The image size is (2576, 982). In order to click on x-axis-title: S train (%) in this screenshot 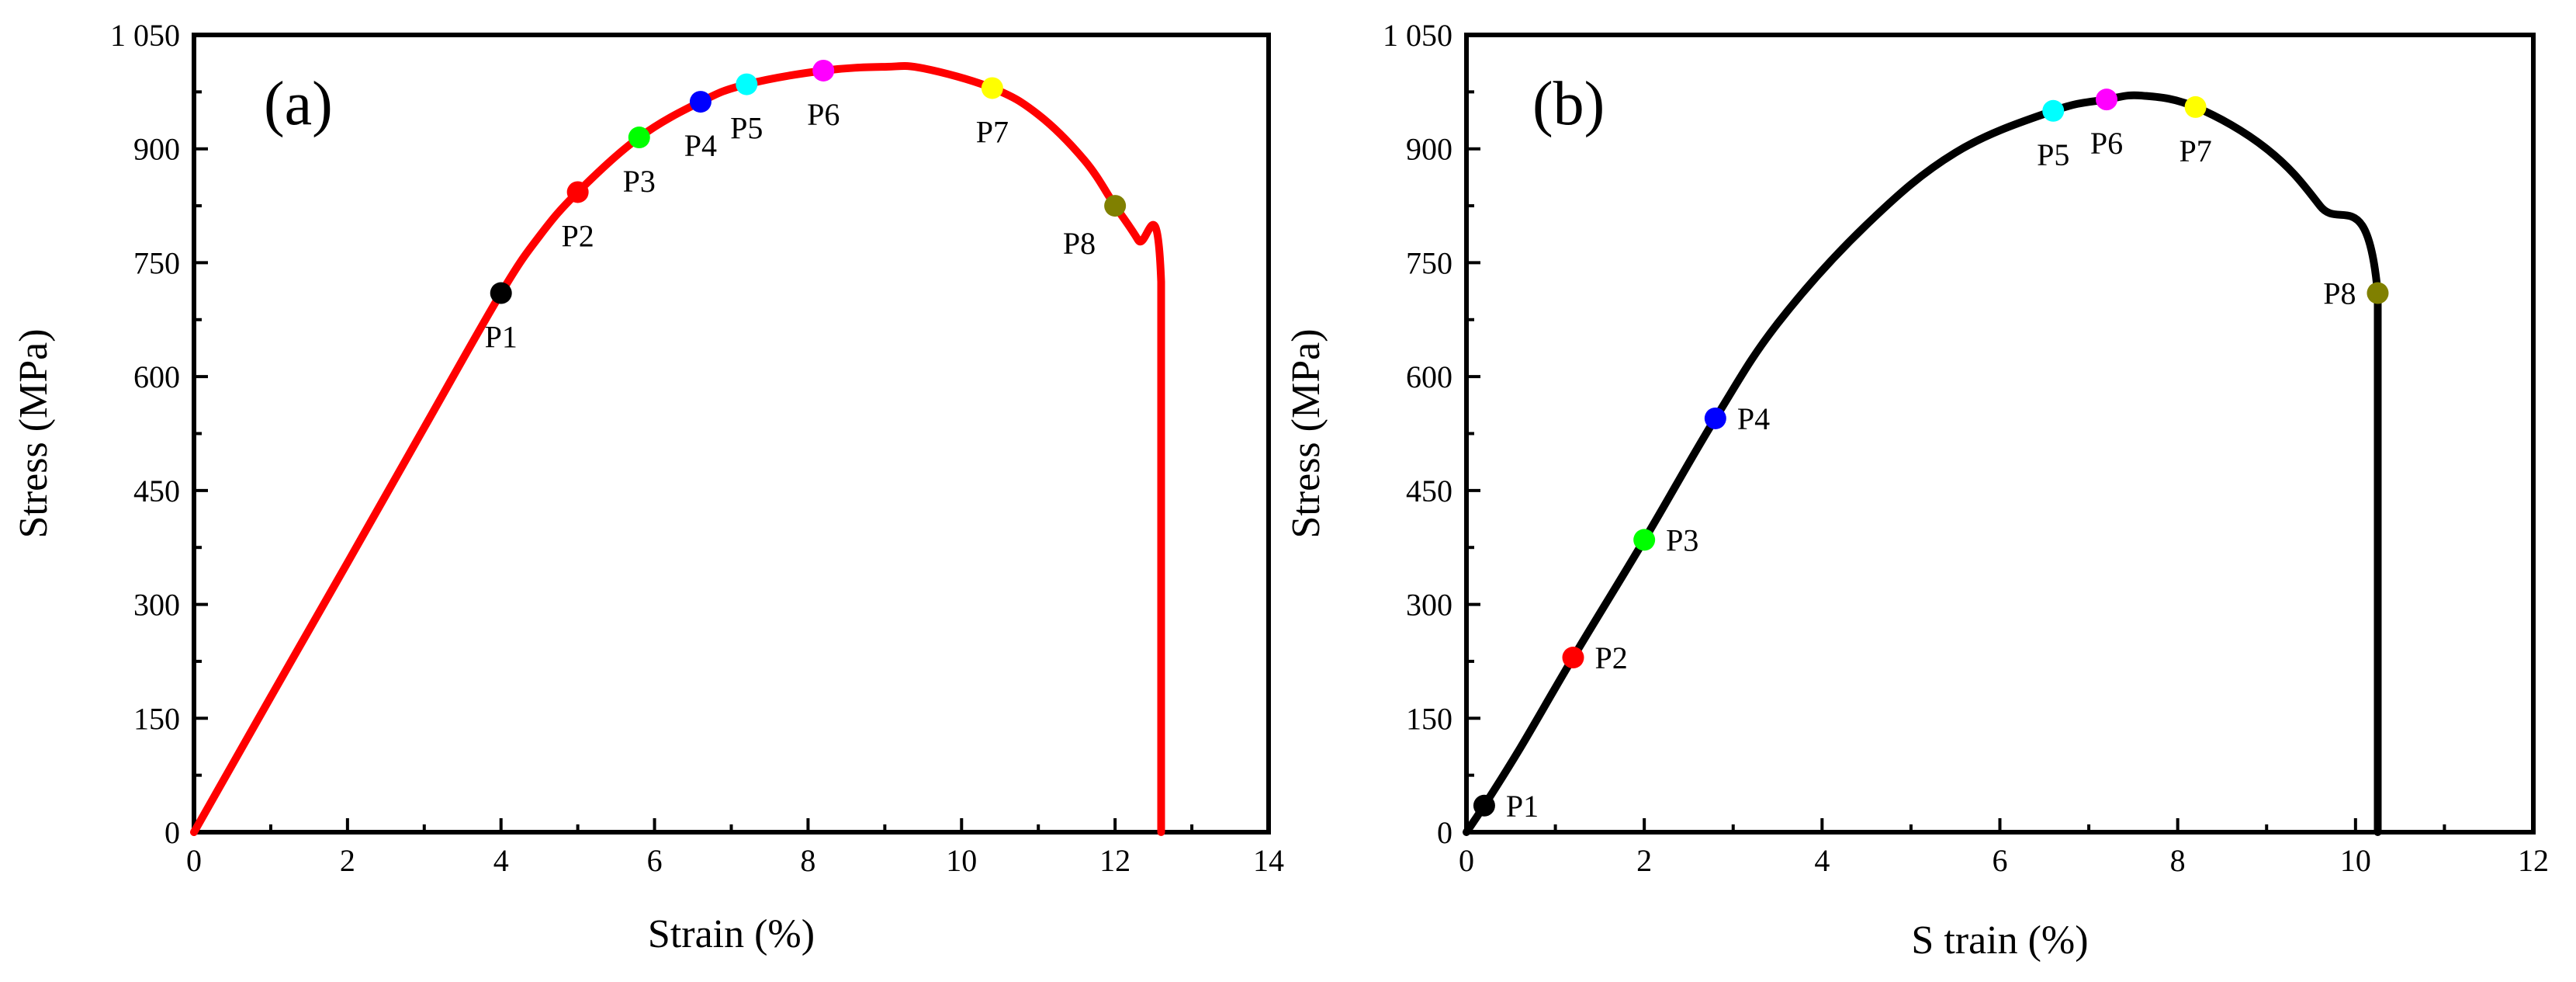, I will do `click(1999, 940)`.